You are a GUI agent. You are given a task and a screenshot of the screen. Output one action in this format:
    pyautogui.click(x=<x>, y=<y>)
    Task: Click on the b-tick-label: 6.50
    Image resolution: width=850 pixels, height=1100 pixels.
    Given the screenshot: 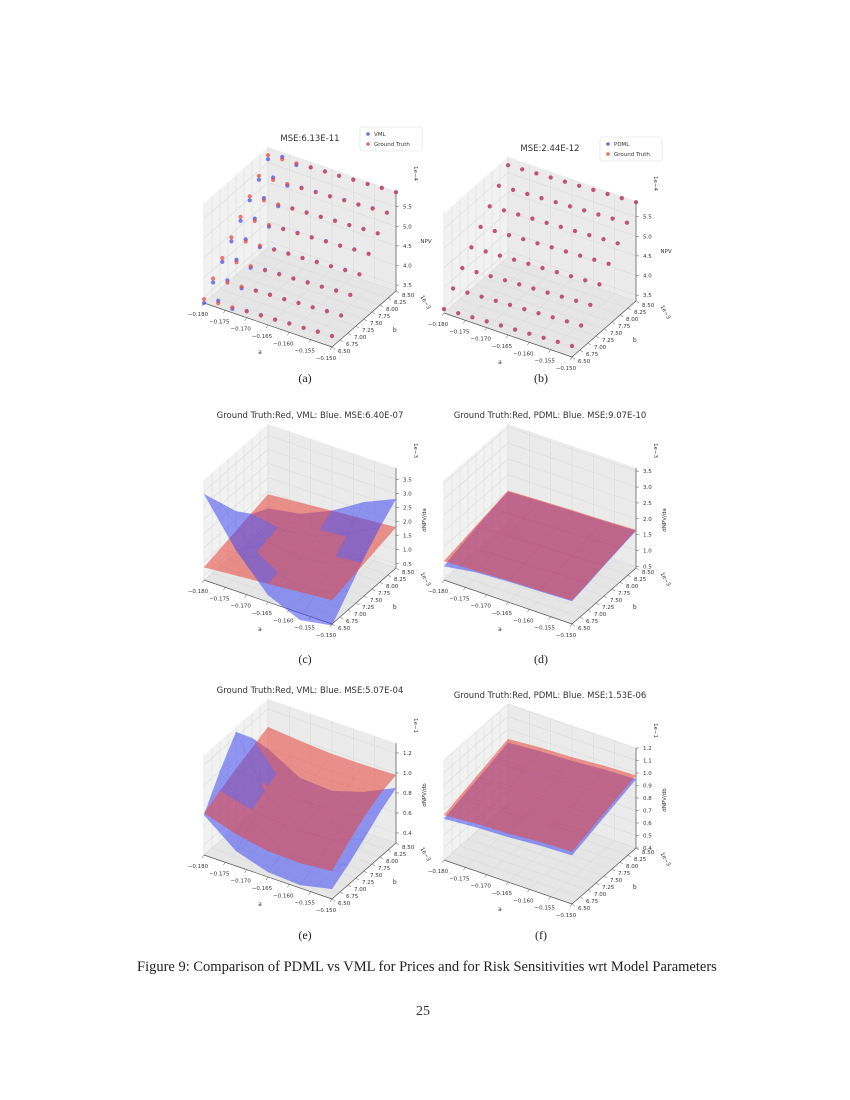 What is the action you would take?
    pyautogui.click(x=584, y=909)
    